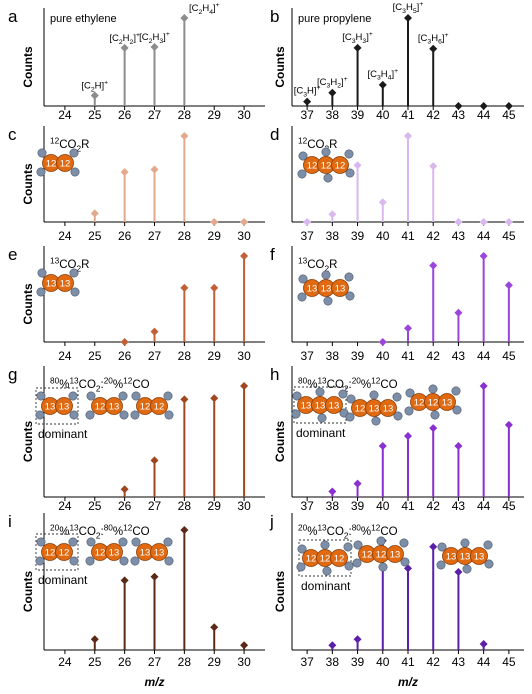  What do you see at coordinates (83, 19) in the screenshot?
I see `panel-title: pure ethylene` at bounding box center [83, 19].